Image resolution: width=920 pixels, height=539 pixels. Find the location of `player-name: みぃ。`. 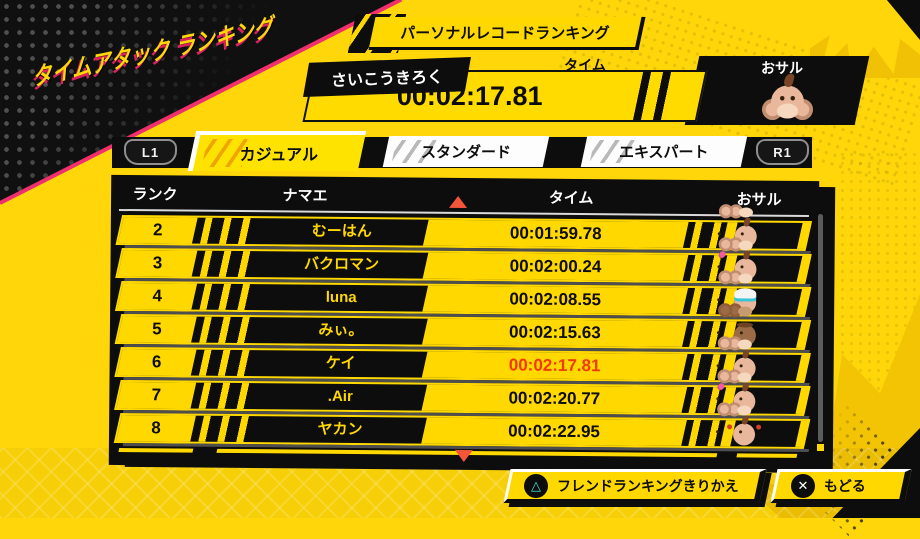

player-name: みぃ。 is located at coordinates (341, 330).